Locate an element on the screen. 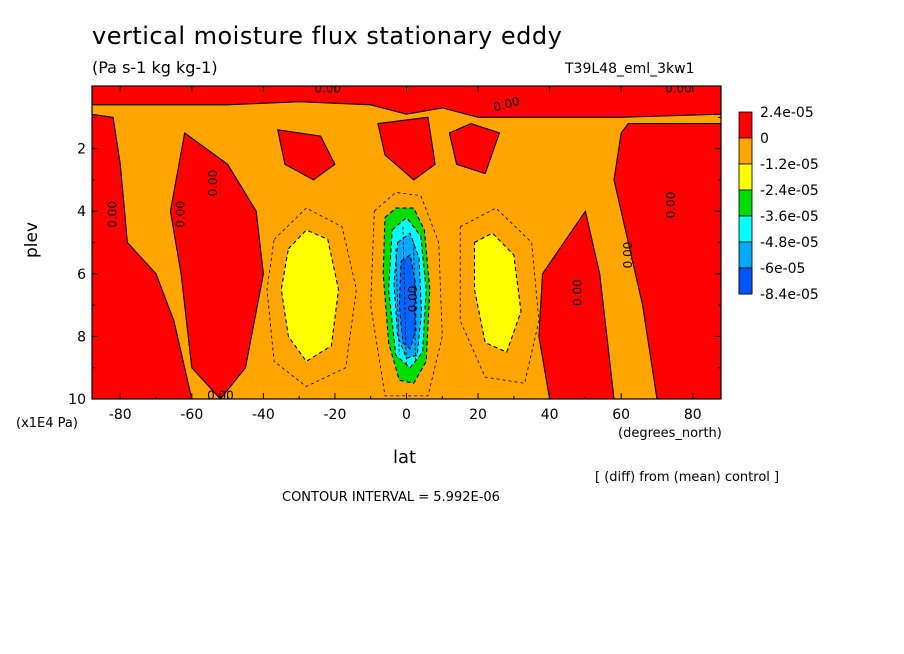 This screenshot has height=654, width=904. region-nh-highlat is located at coordinates (667, 261).